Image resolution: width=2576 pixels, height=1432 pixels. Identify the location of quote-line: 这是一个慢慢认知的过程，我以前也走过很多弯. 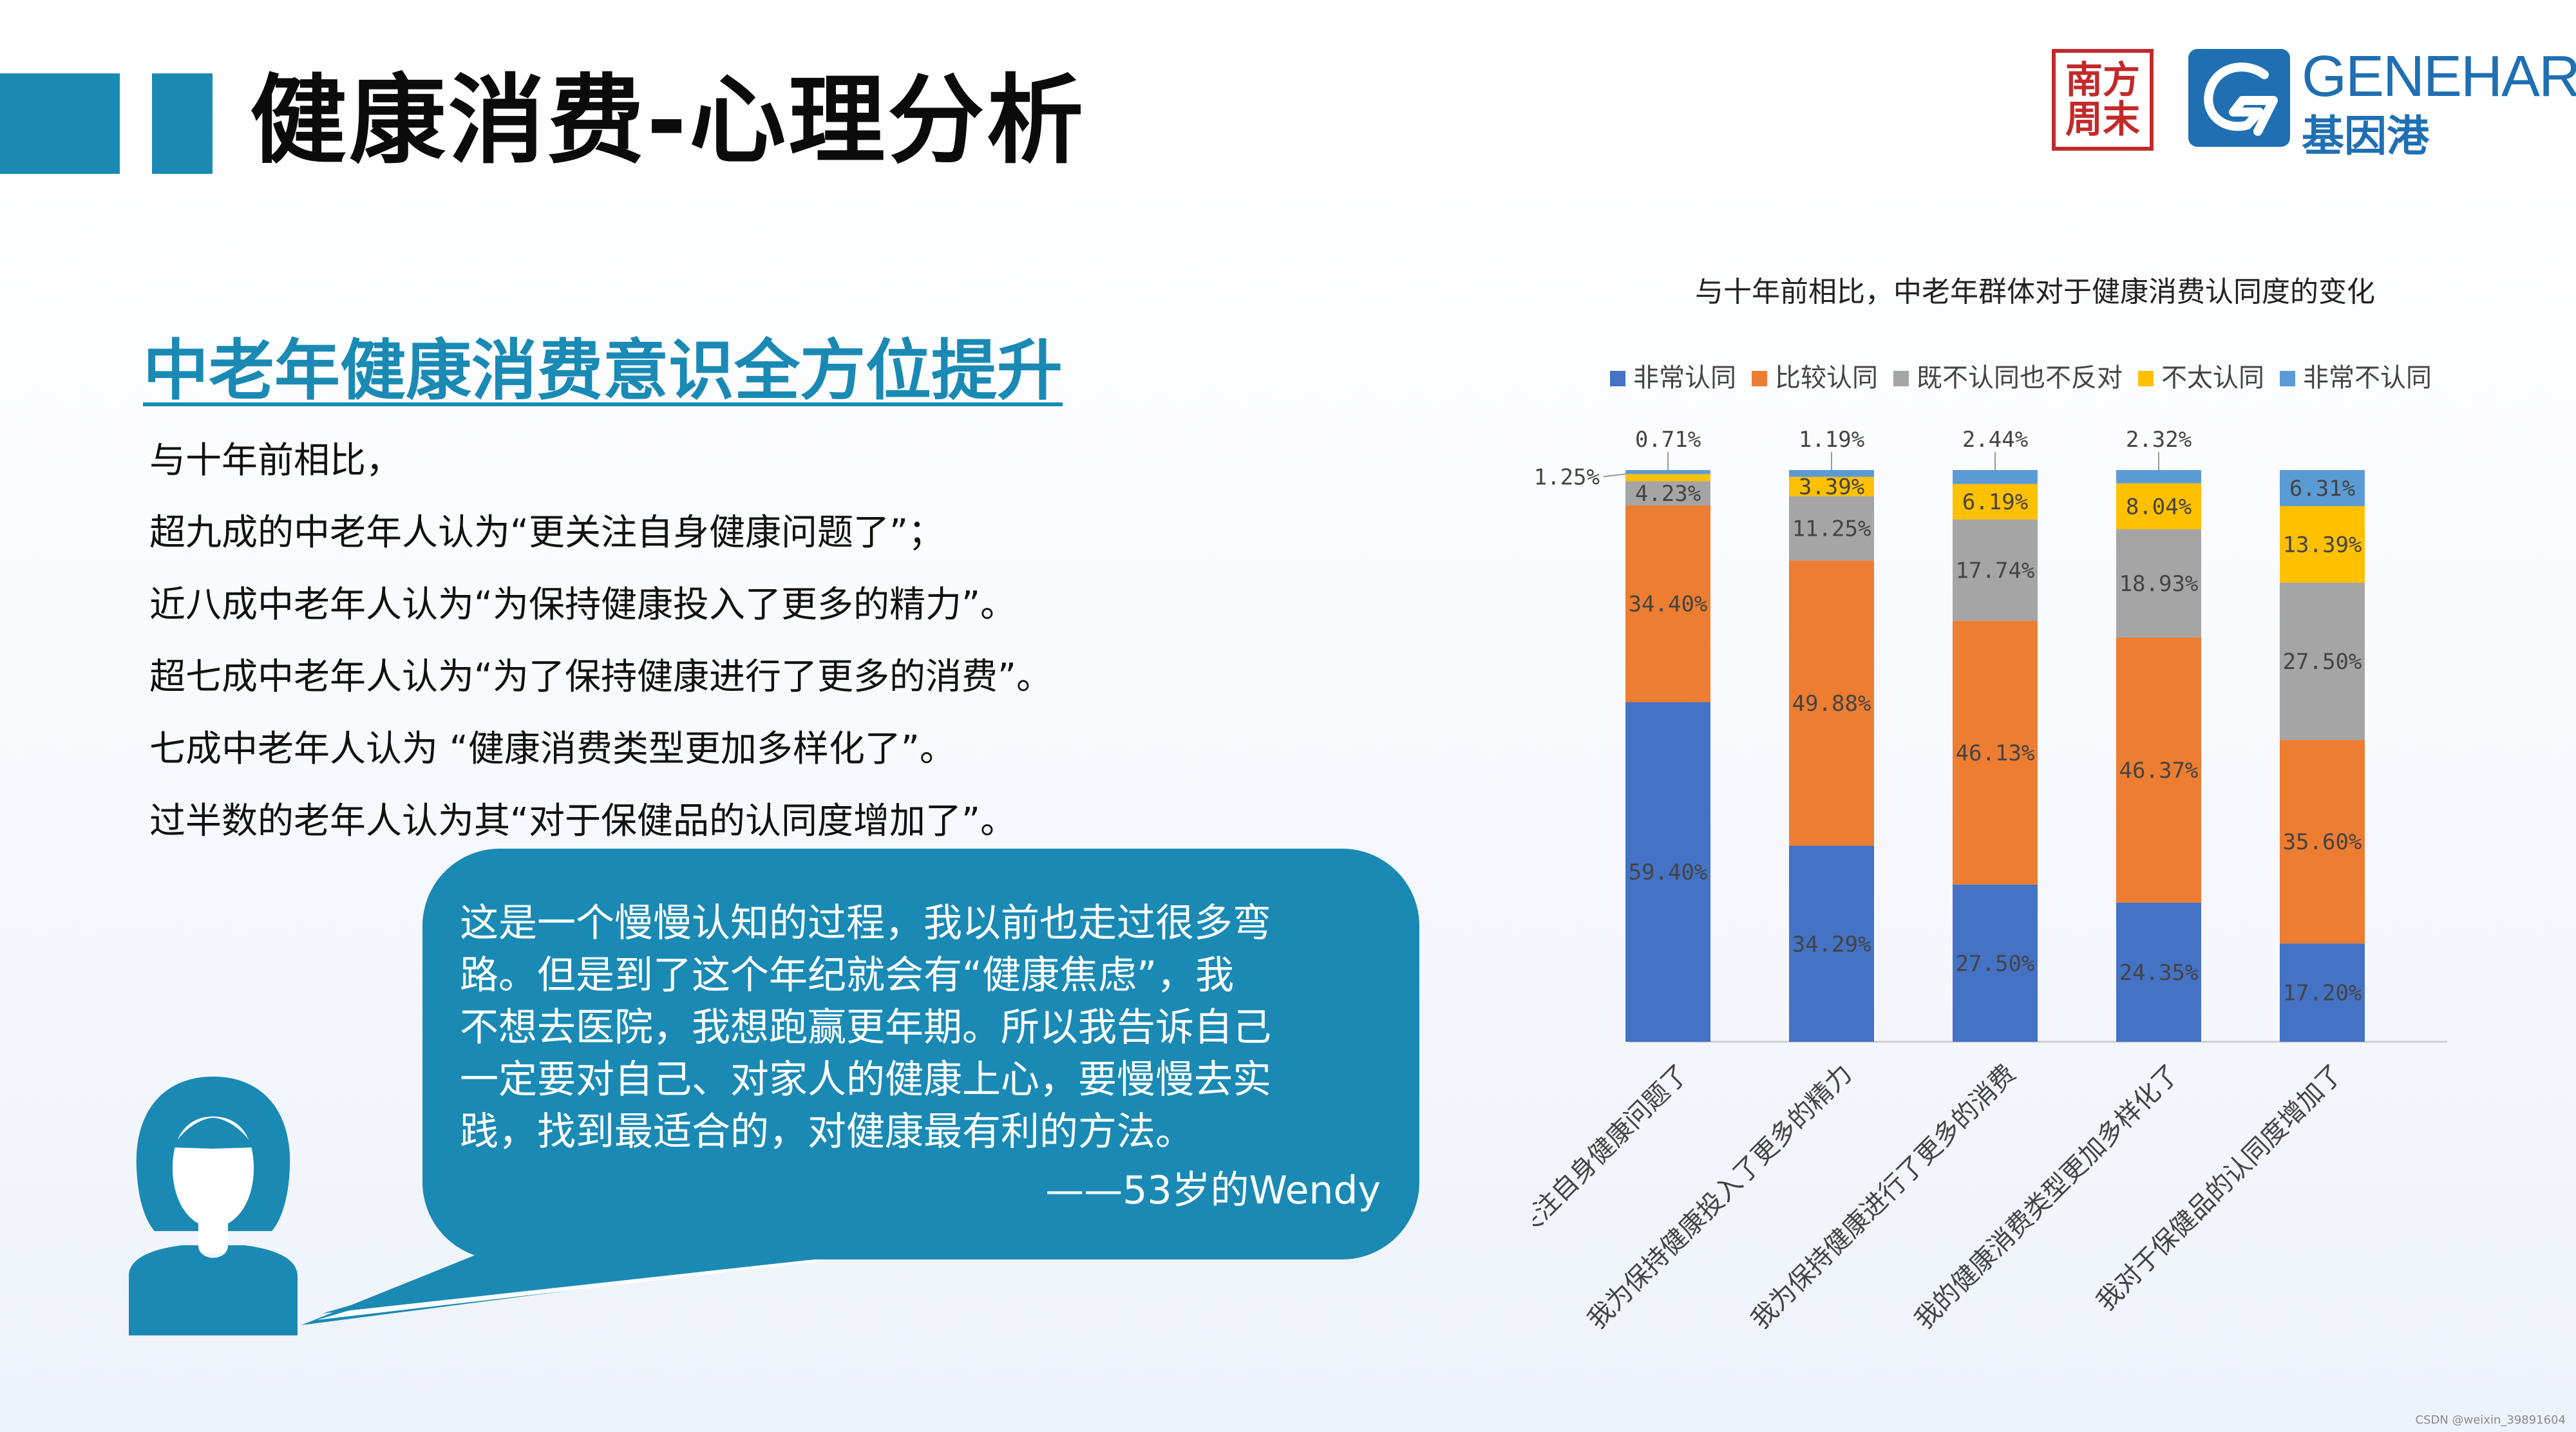
(866, 923).